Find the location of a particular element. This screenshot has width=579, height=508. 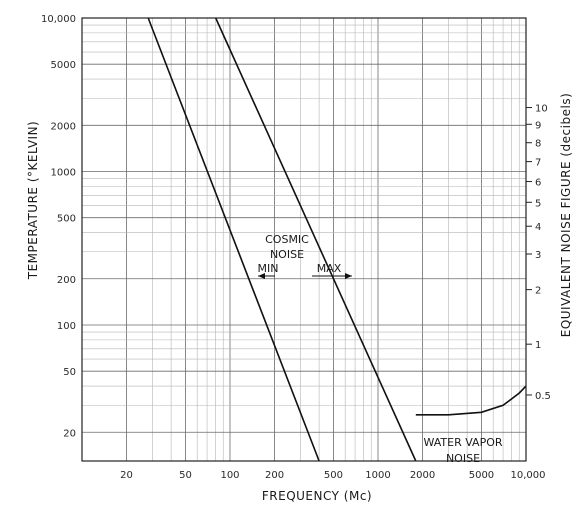

y2-tick-label: 6 is located at coordinates (538, 183).